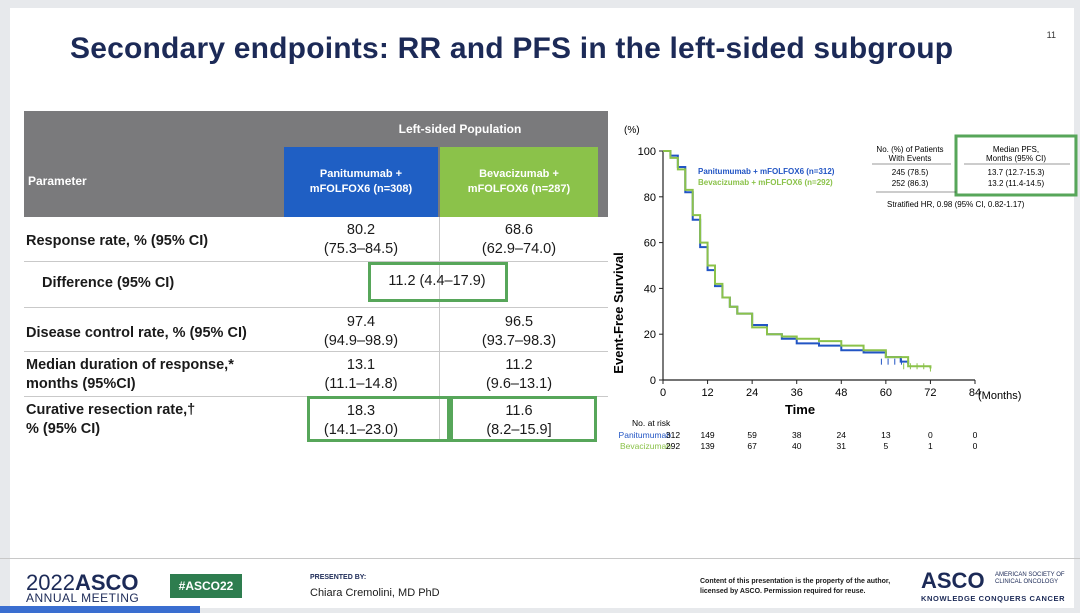 Image resolution: width=1080 pixels, height=613 pixels. What do you see at coordinates (316, 284) in the screenshot?
I see `table-row: Difference (95% CI) 11.2 (4.4–17.9)` at bounding box center [316, 284].